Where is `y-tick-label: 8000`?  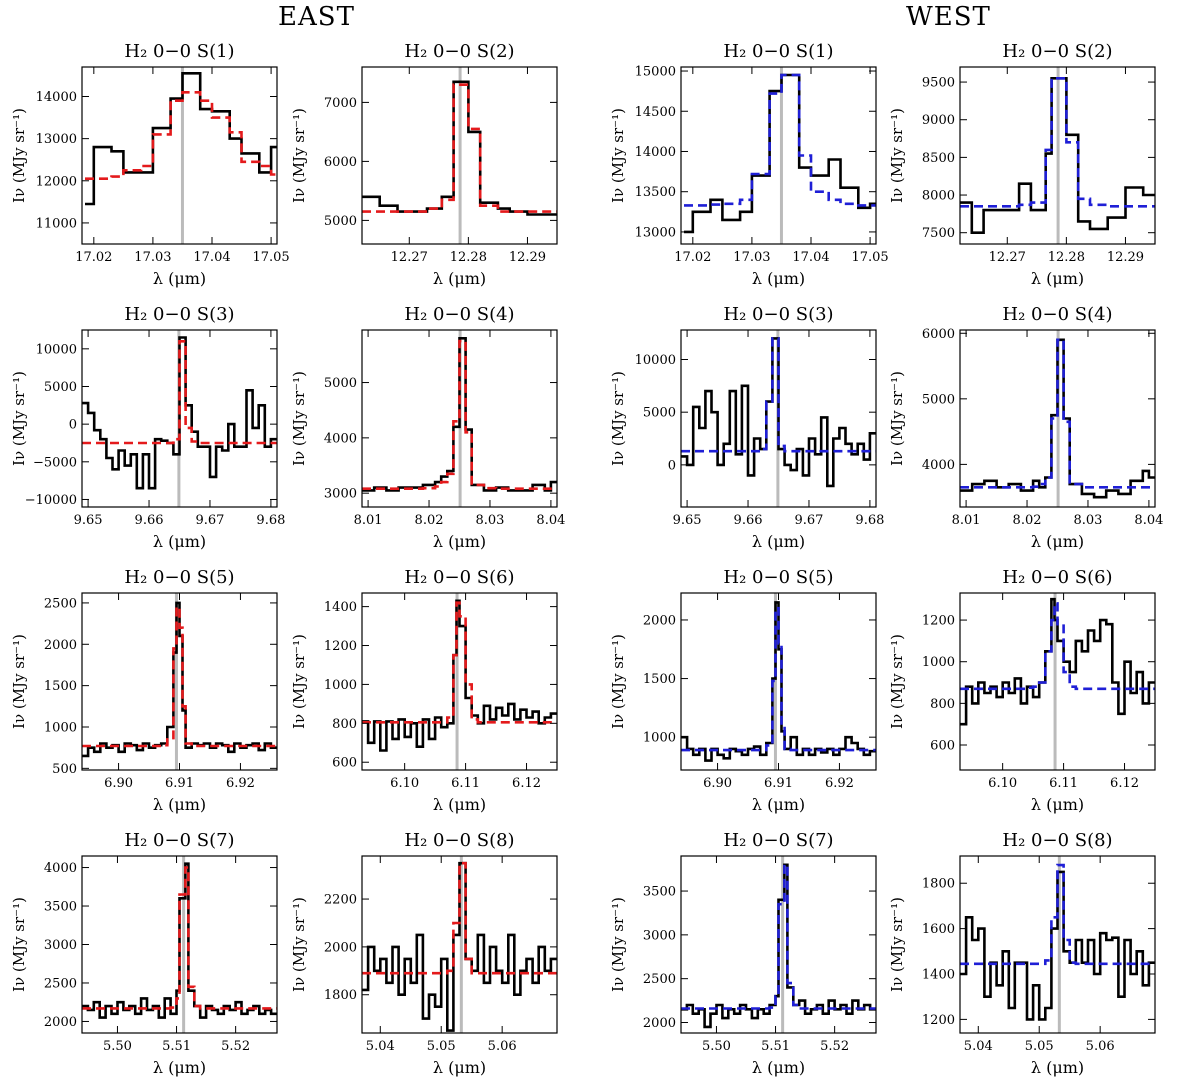
y-tick-label: 8000 is located at coordinates (938, 196).